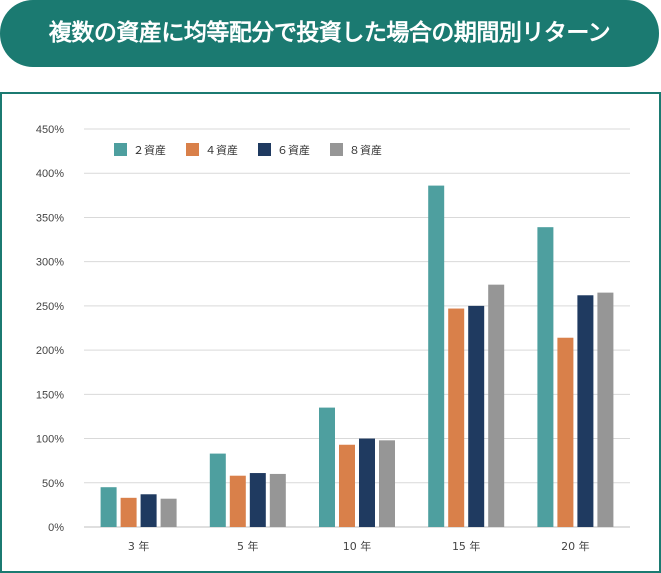  Describe the element at coordinates (50, 218) in the screenshot. I see `y-tick-label: 350%` at that location.